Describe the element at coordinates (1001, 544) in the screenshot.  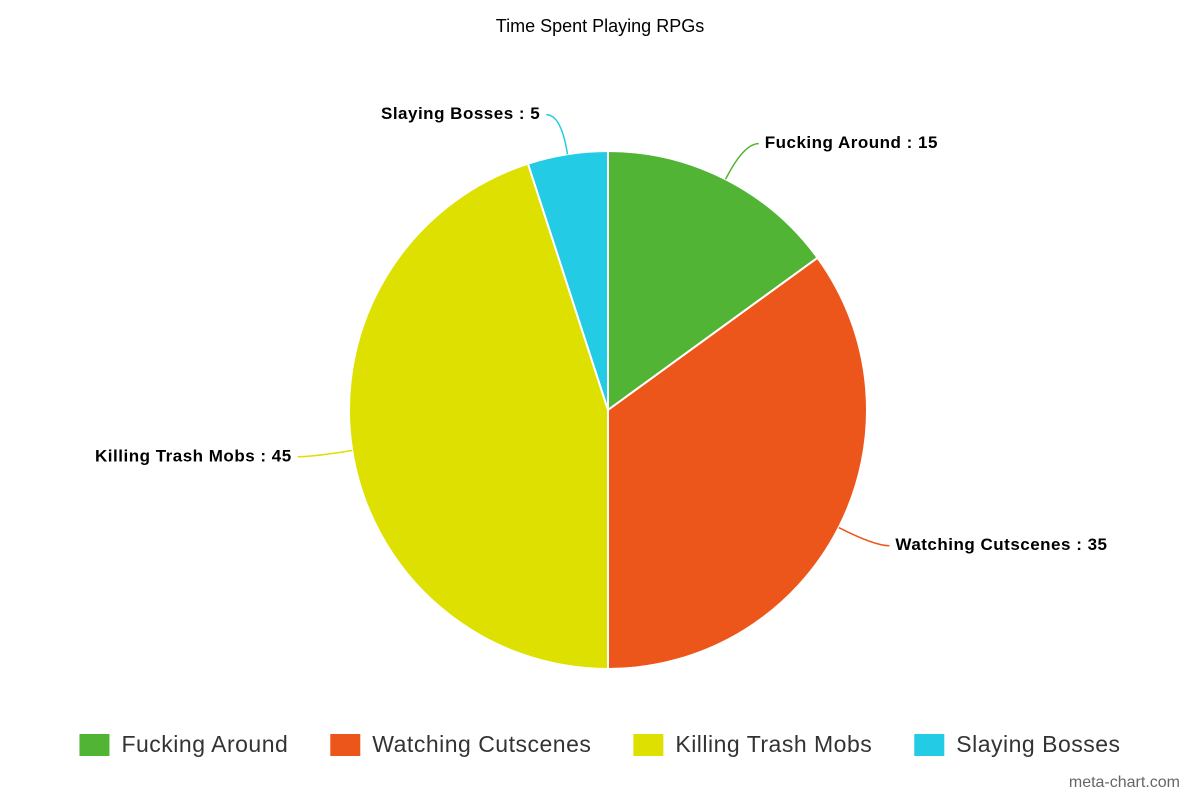
I see `data-label: Watching Cutscenes : 35` at that location.